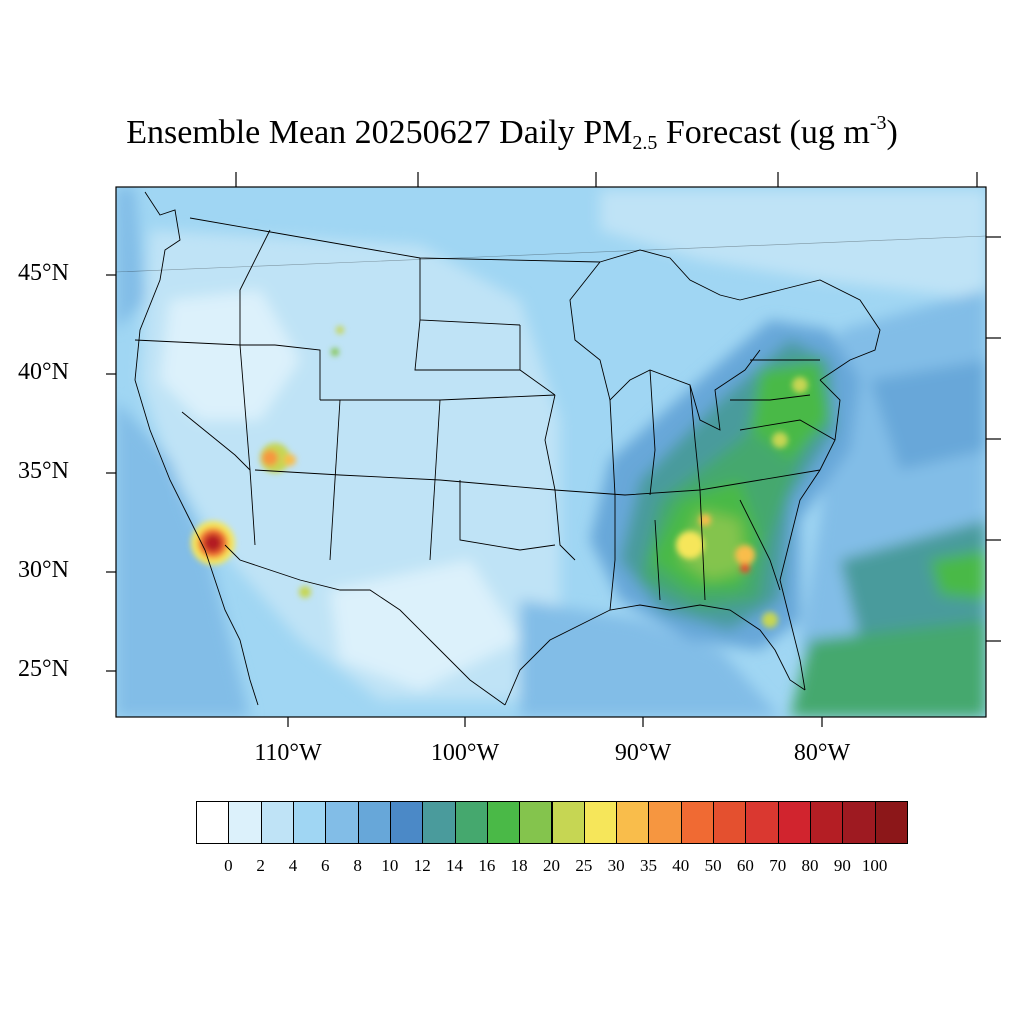 This screenshot has width=1024, height=1024. I want to click on colorbar-label: 4, so click(293, 865).